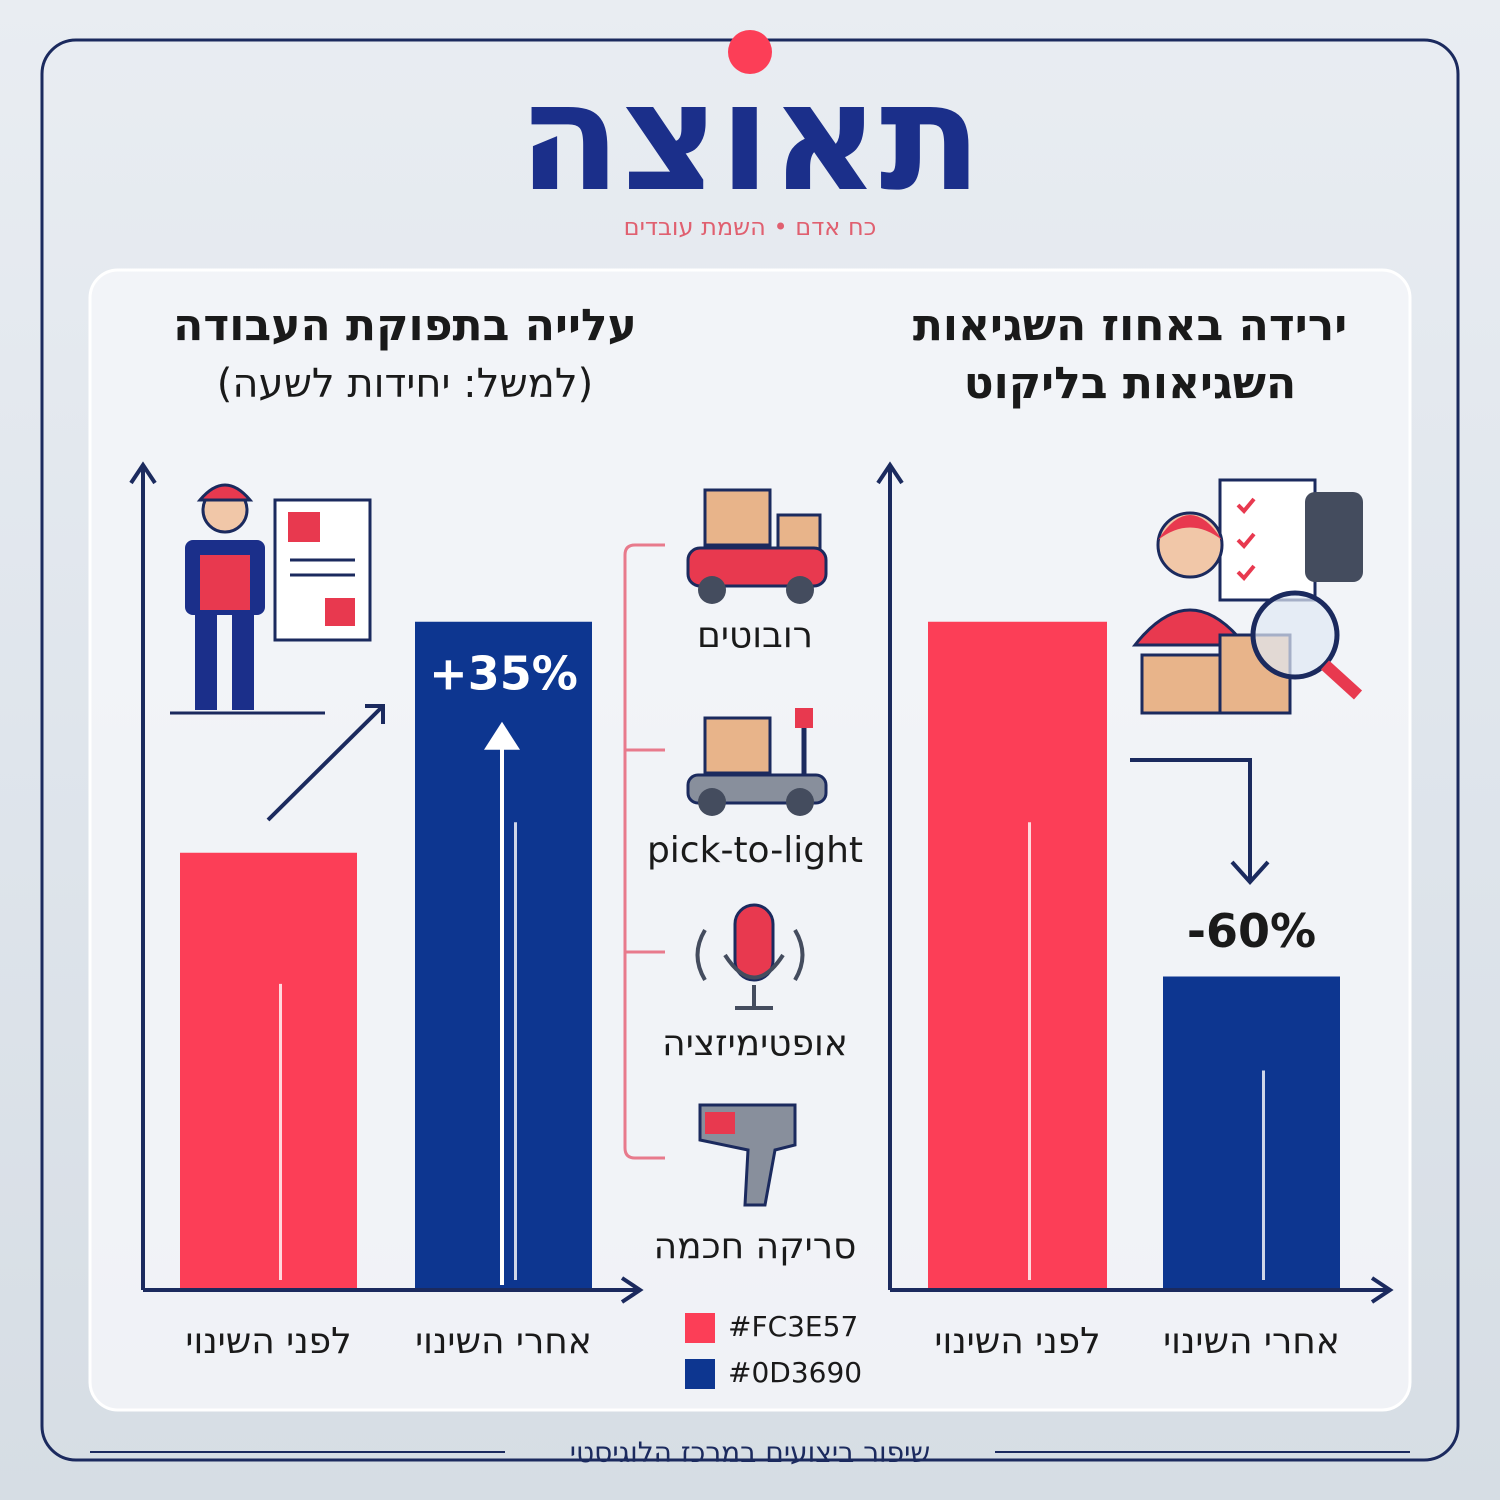 The width and height of the screenshot is (1500, 1500). What do you see at coordinates (1130, 325) in the screenshot?
I see `chart-title: ירידה באחוז השגיאות` at bounding box center [1130, 325].